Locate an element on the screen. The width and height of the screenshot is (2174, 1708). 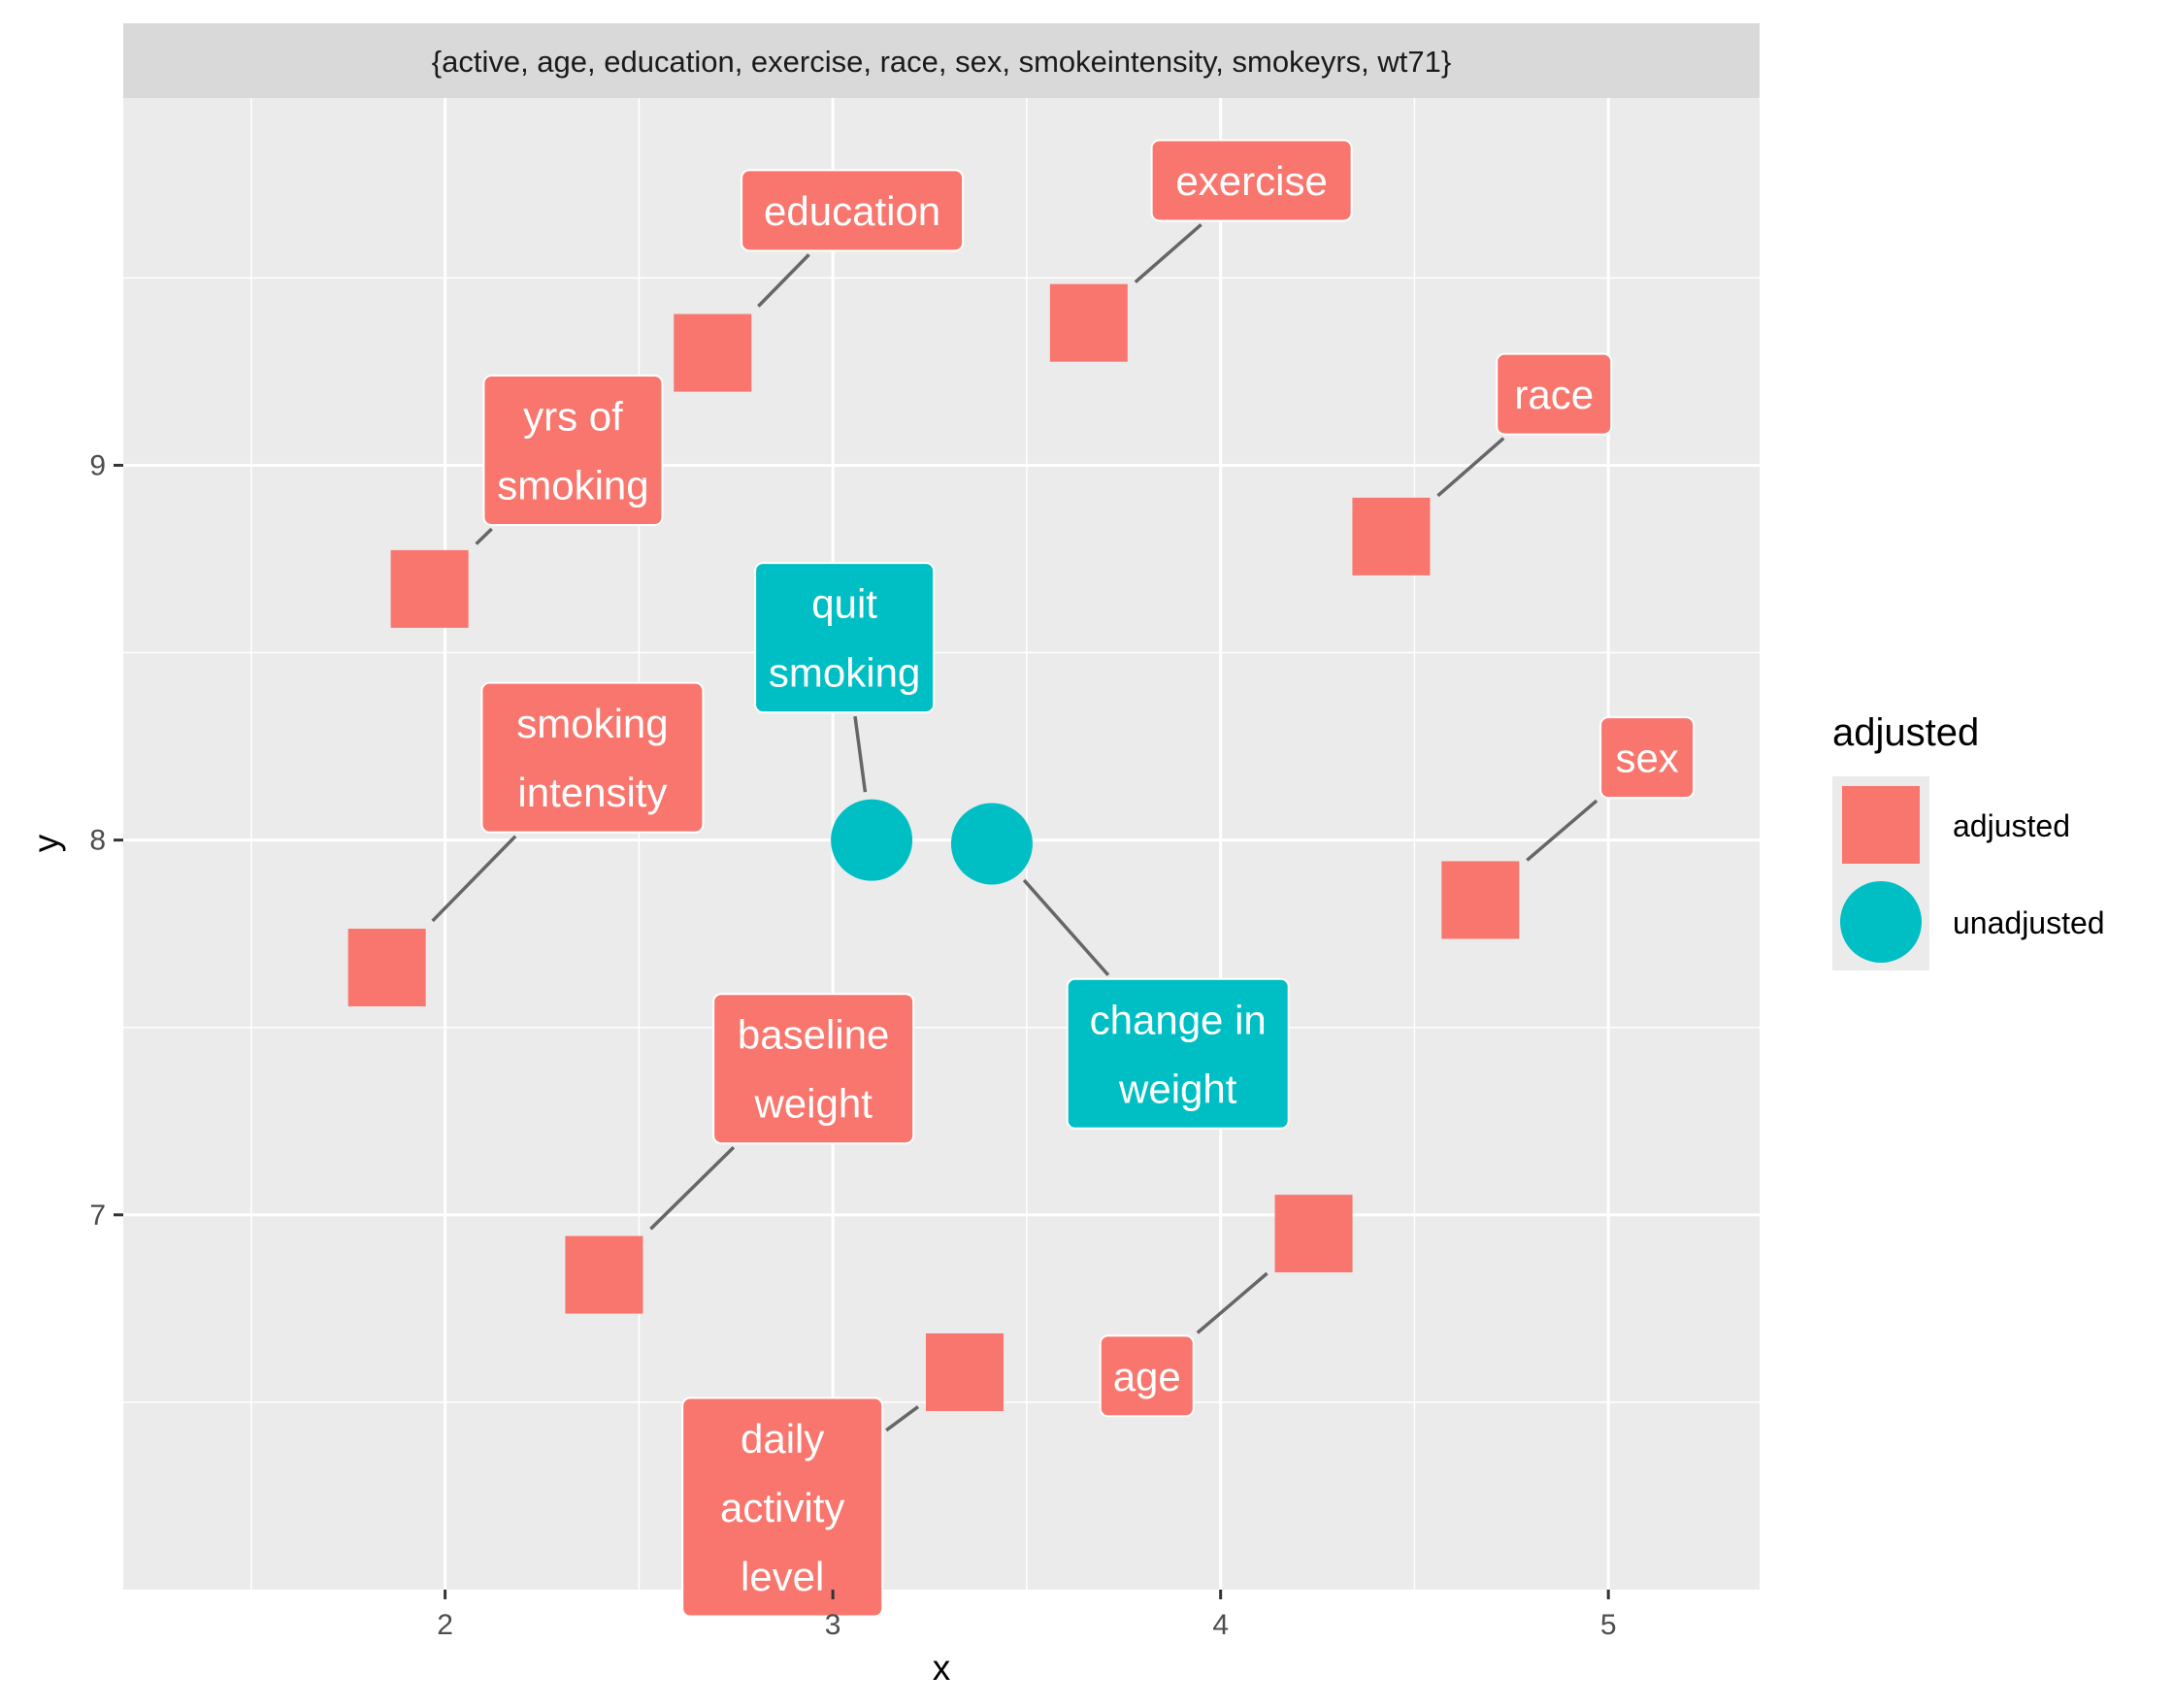
point-label-text: race is located at coordinates (1554, 394).